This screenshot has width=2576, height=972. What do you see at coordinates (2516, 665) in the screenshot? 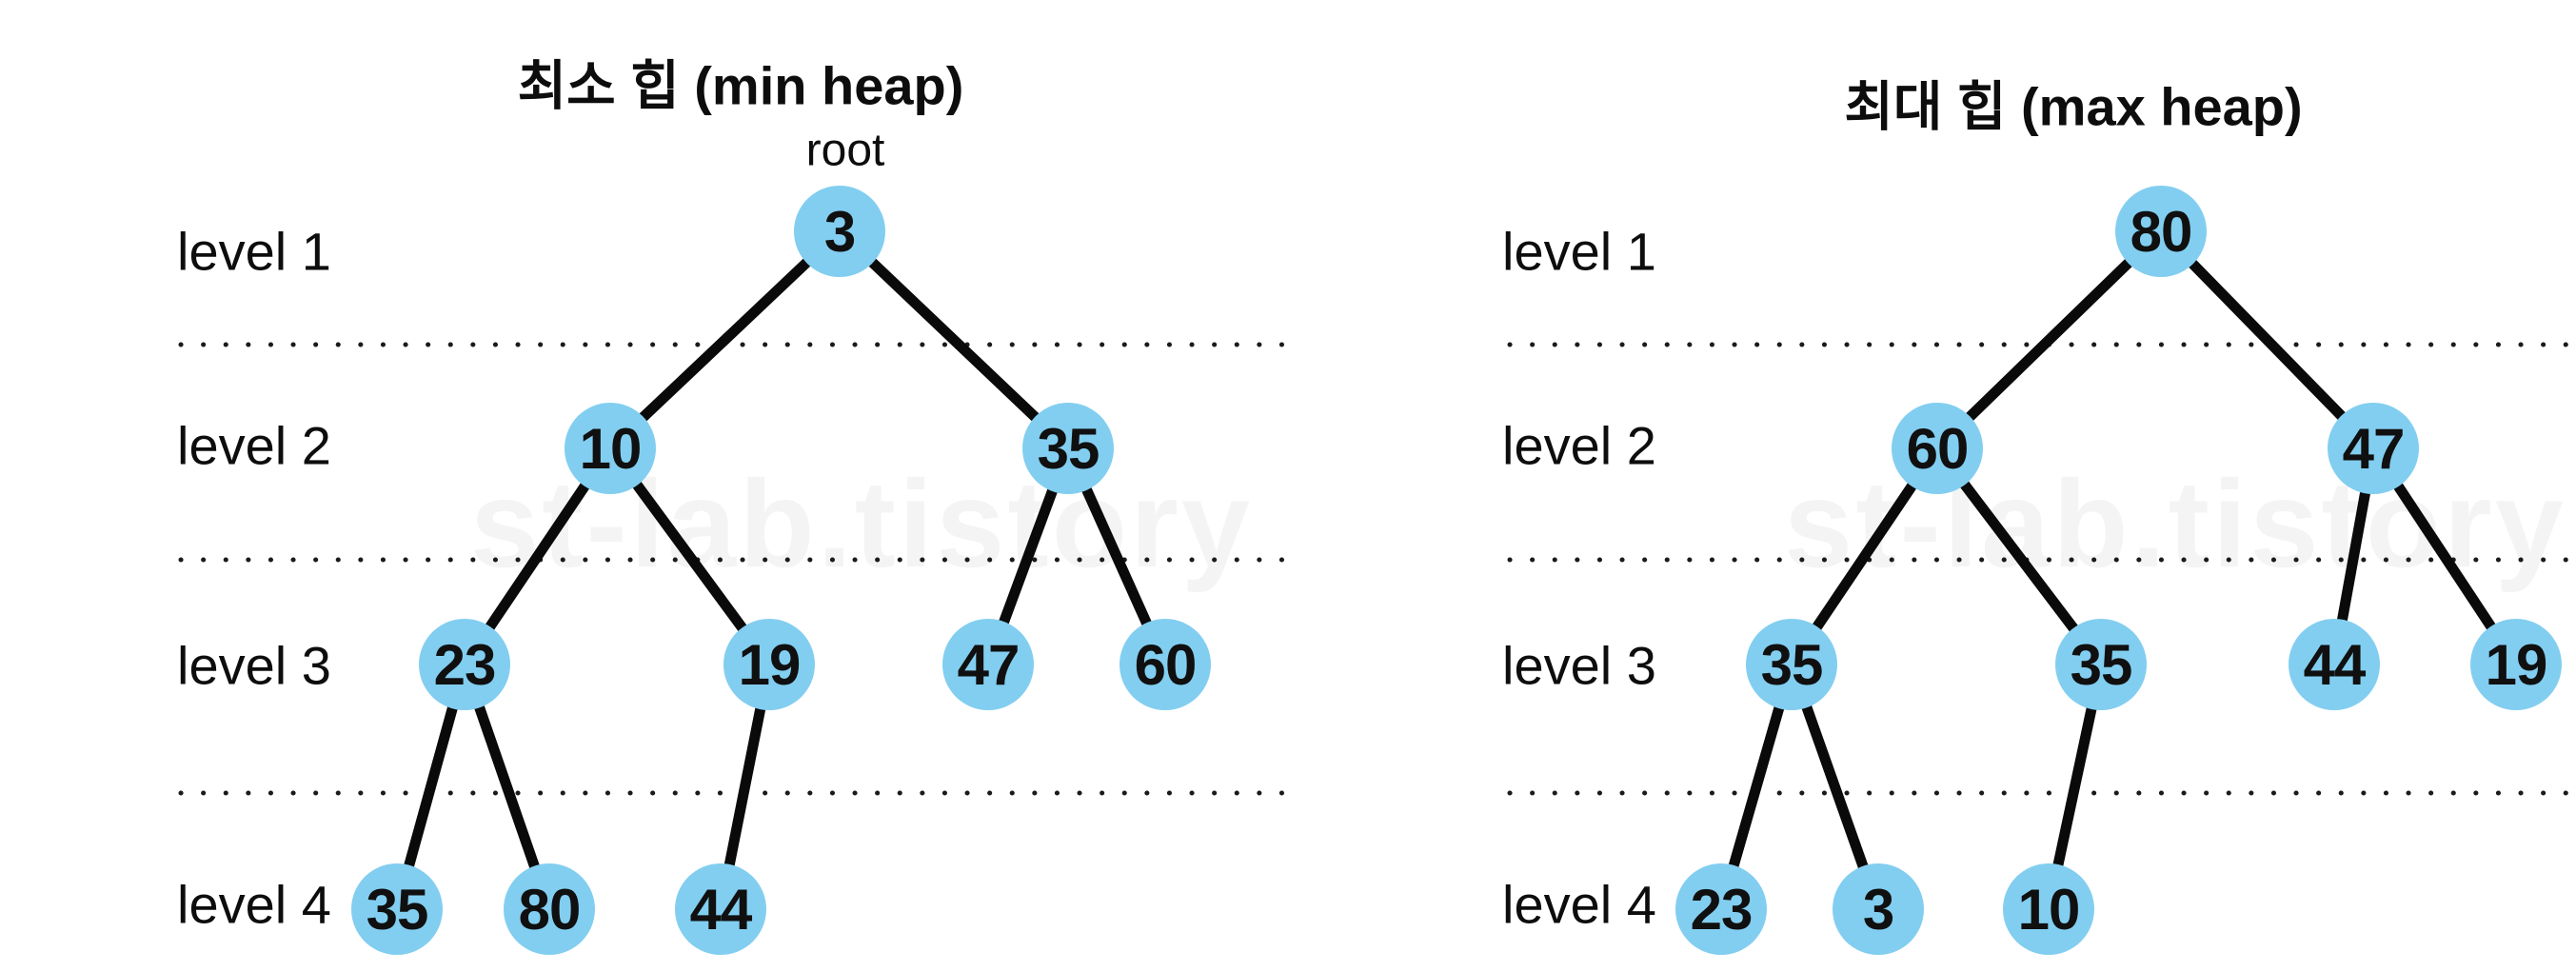
I see `heap-node-max-heap-m7: 19` at bounding box center [2516, 665].